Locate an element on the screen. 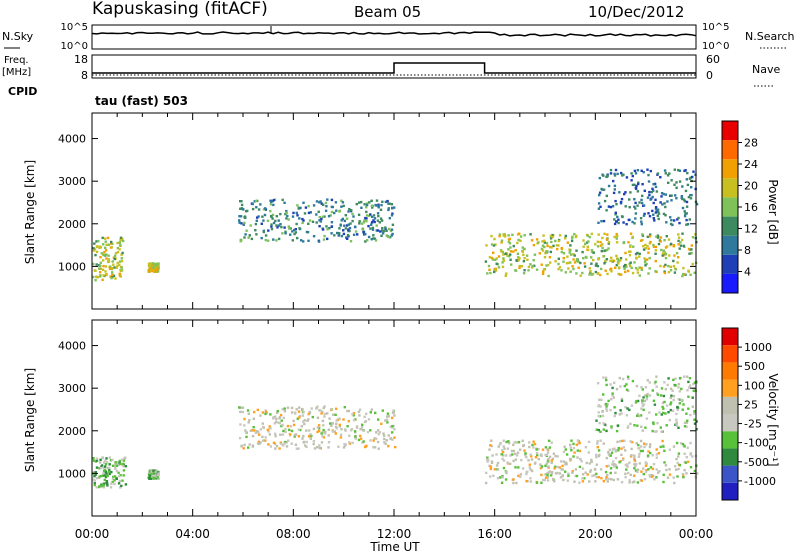 The width and height of the screenshot is (800, 554). colorbar-tick-label: -25 is located at coordinates (753, 424).